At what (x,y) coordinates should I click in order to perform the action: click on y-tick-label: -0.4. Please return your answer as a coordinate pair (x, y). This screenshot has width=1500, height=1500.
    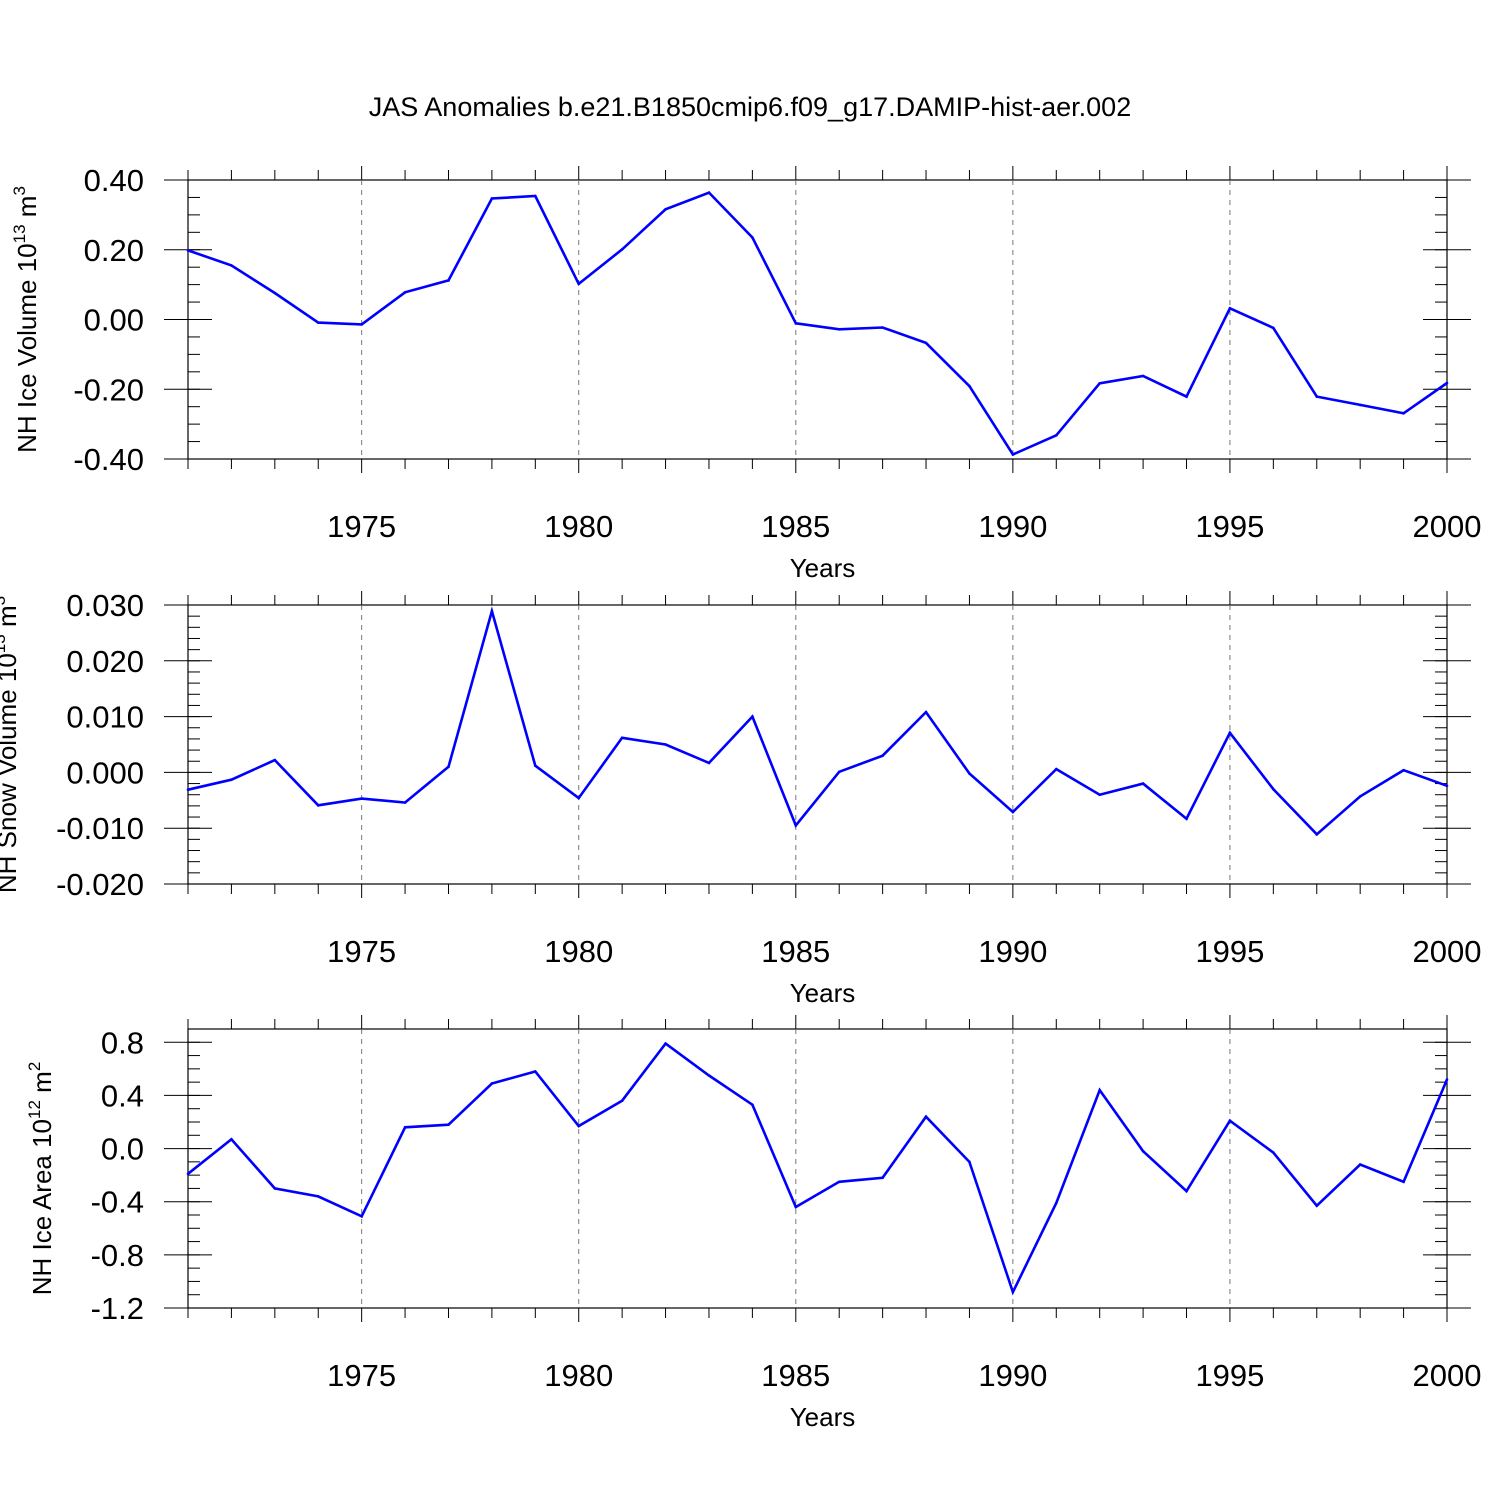
    Looking at the image, I should click on (117, 1202).